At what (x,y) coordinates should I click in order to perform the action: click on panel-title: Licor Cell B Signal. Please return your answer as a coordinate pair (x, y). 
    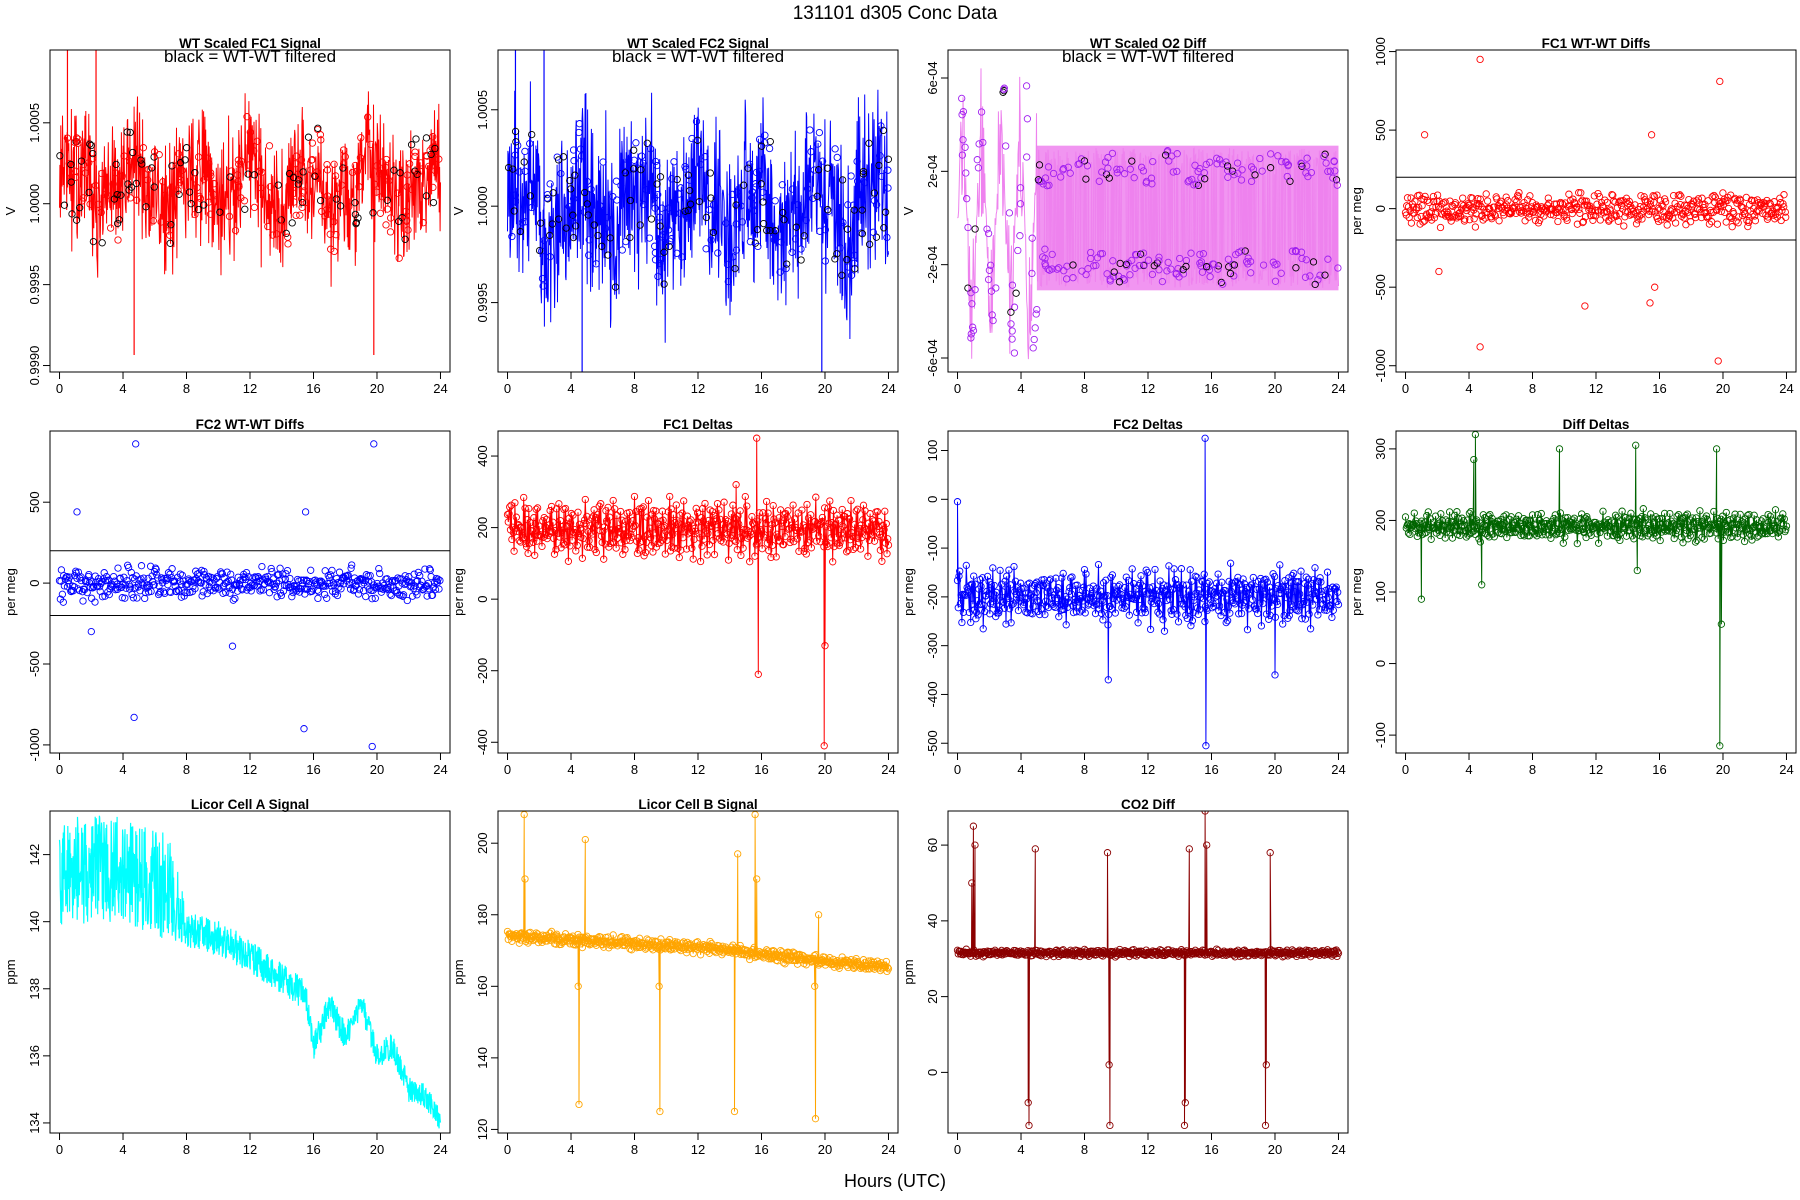
    Looking at the image, I should click on (697, 804).